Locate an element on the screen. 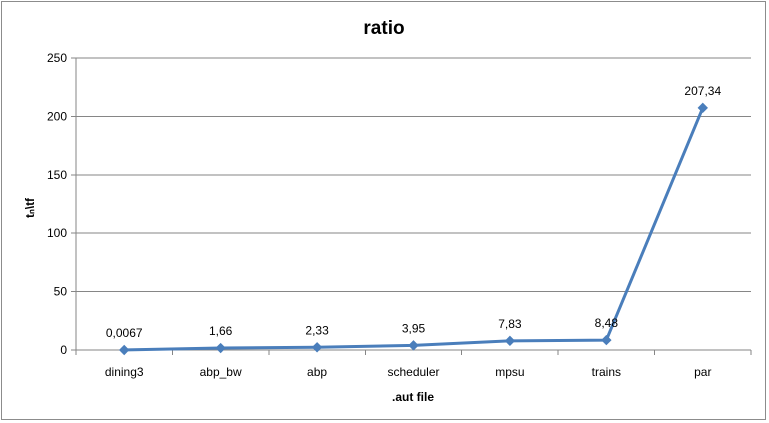  data-label: 1,66 is located at coordinates (221, 331).